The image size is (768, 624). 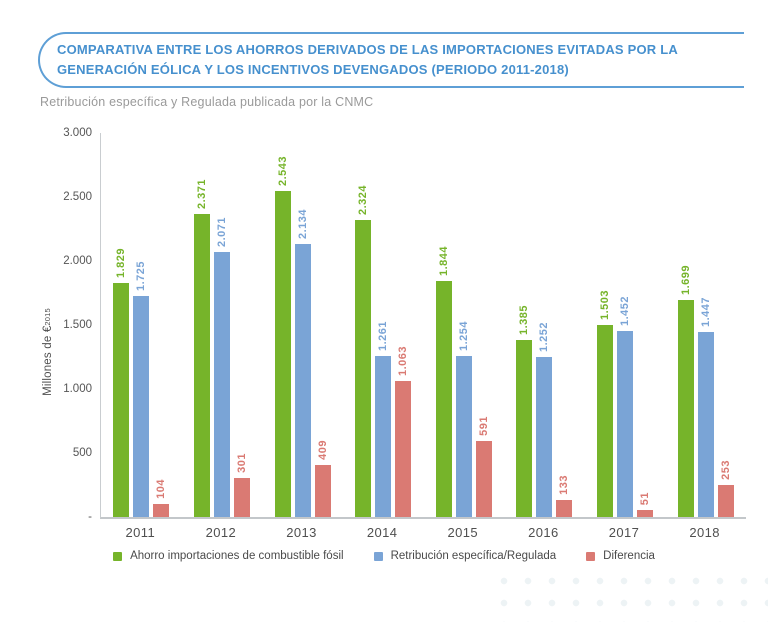 I want to click on bar-value-label: 1.261, so click(x=383, y=335).